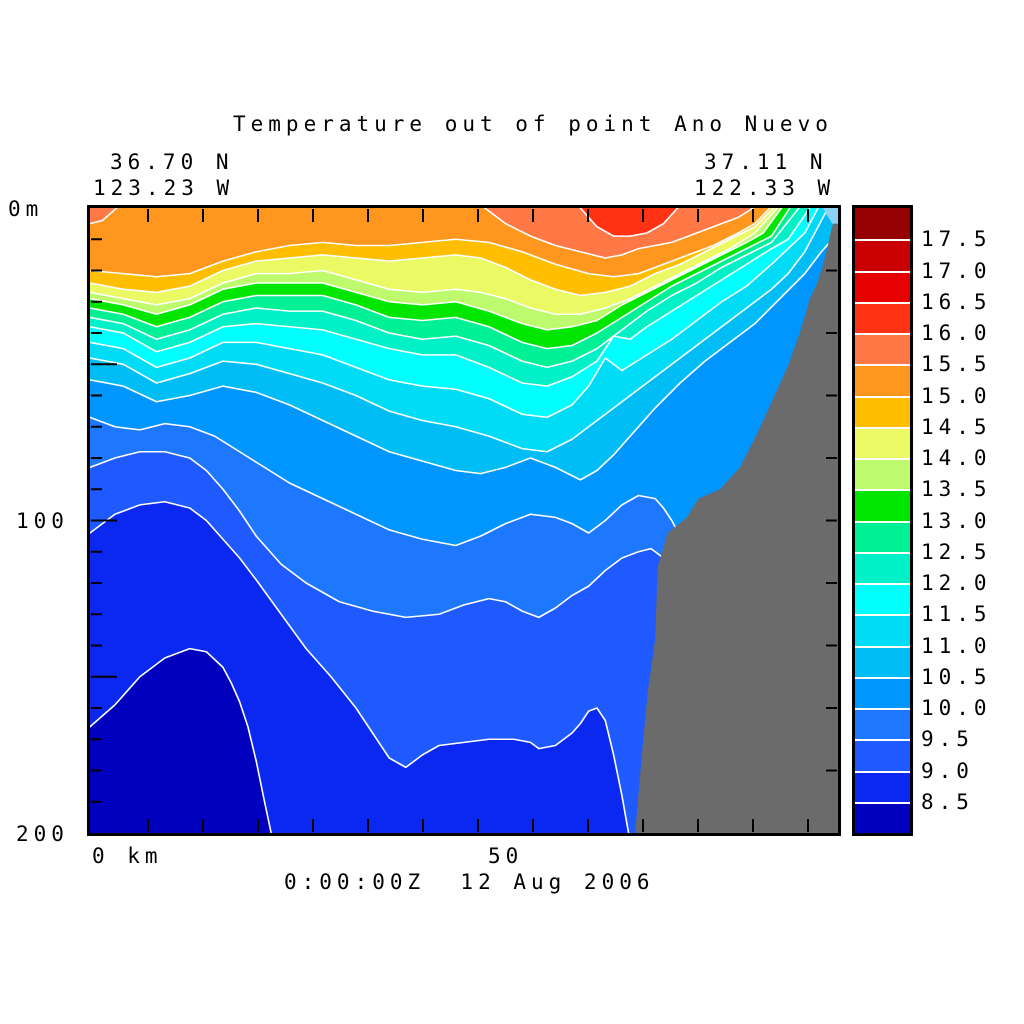  I want to click on colorbar-label: 9.5, so click(947, 739).